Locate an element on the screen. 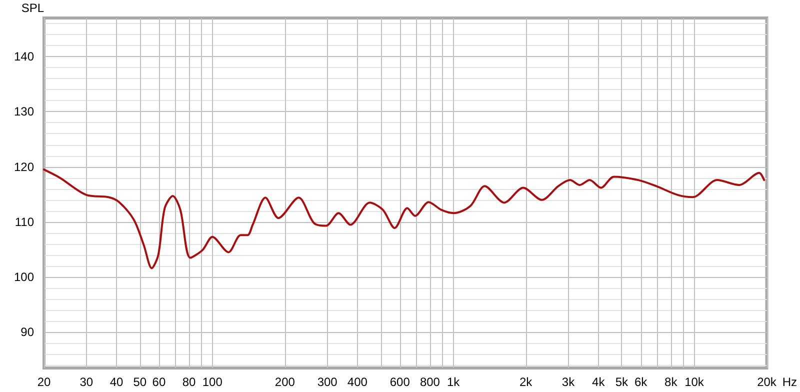  x-tick-label: 100 is located at coordinates (212, 382).